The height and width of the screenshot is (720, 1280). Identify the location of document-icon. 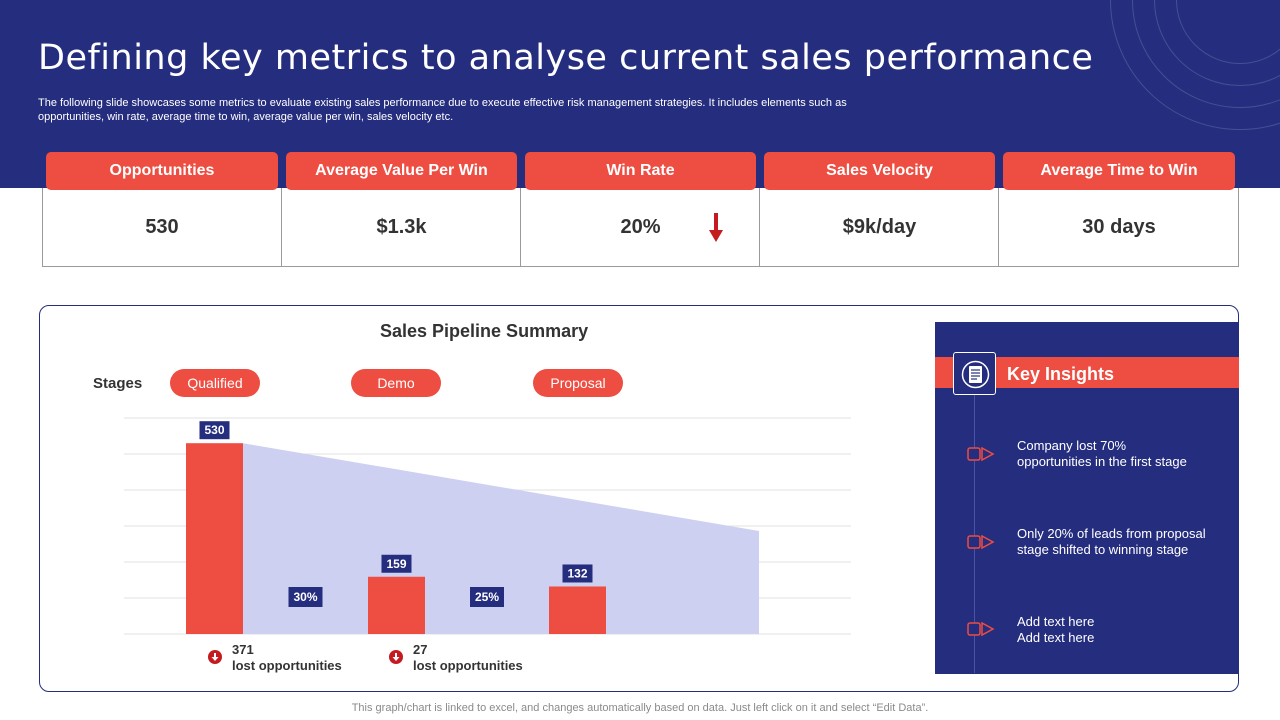
(974, 373).